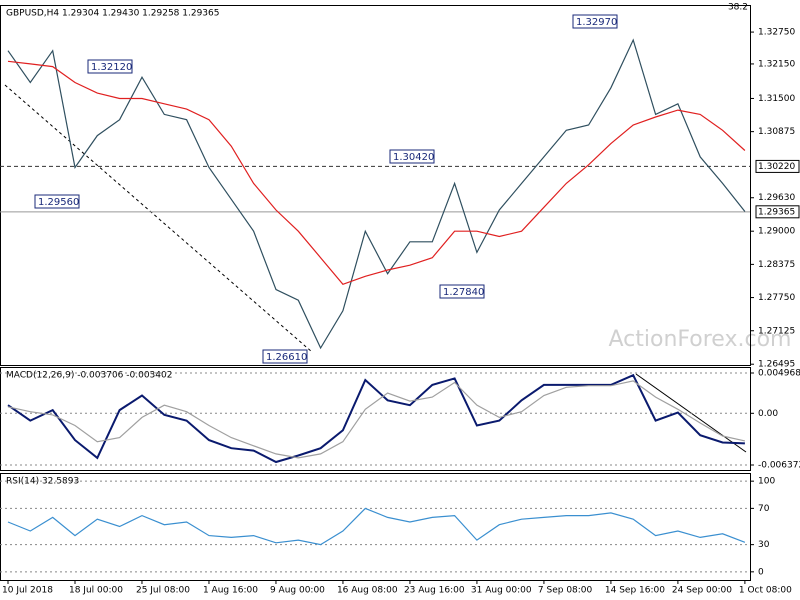 Image resolution: width=800 pixels, height=600 pixels. What do you see at coordinates (434, 591) in the screenshot?
I see `x-tick-label: 23 Aug 16:00` at bounding box center [434, 591].